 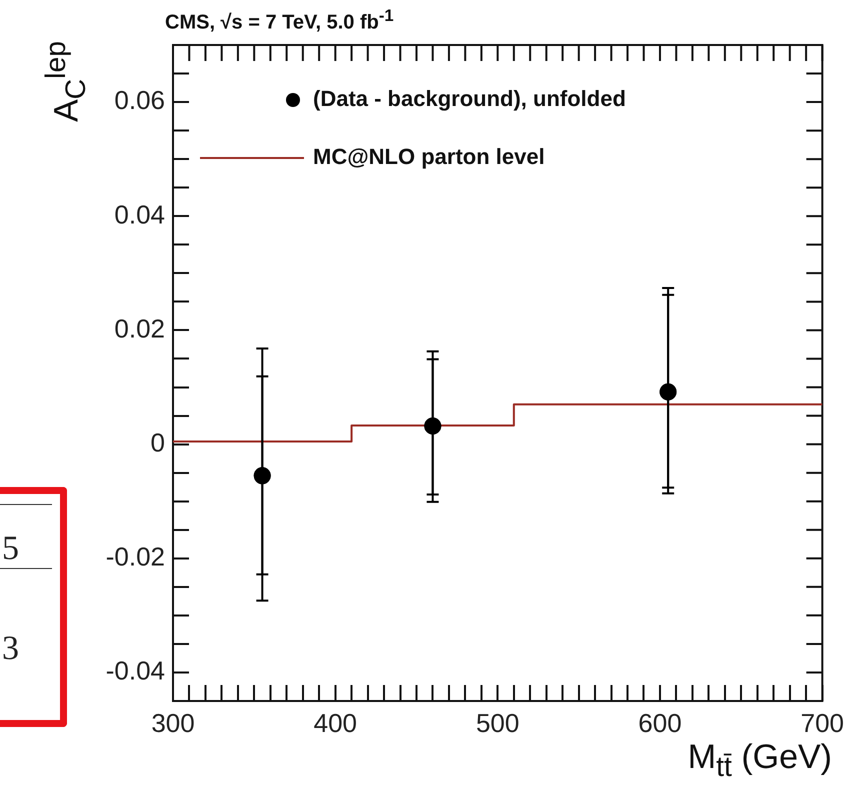 What do you see at coordinates (139, 100) in the screenshot?
I see `y-tick-label: 0.06` at bounding box center [139, 100].